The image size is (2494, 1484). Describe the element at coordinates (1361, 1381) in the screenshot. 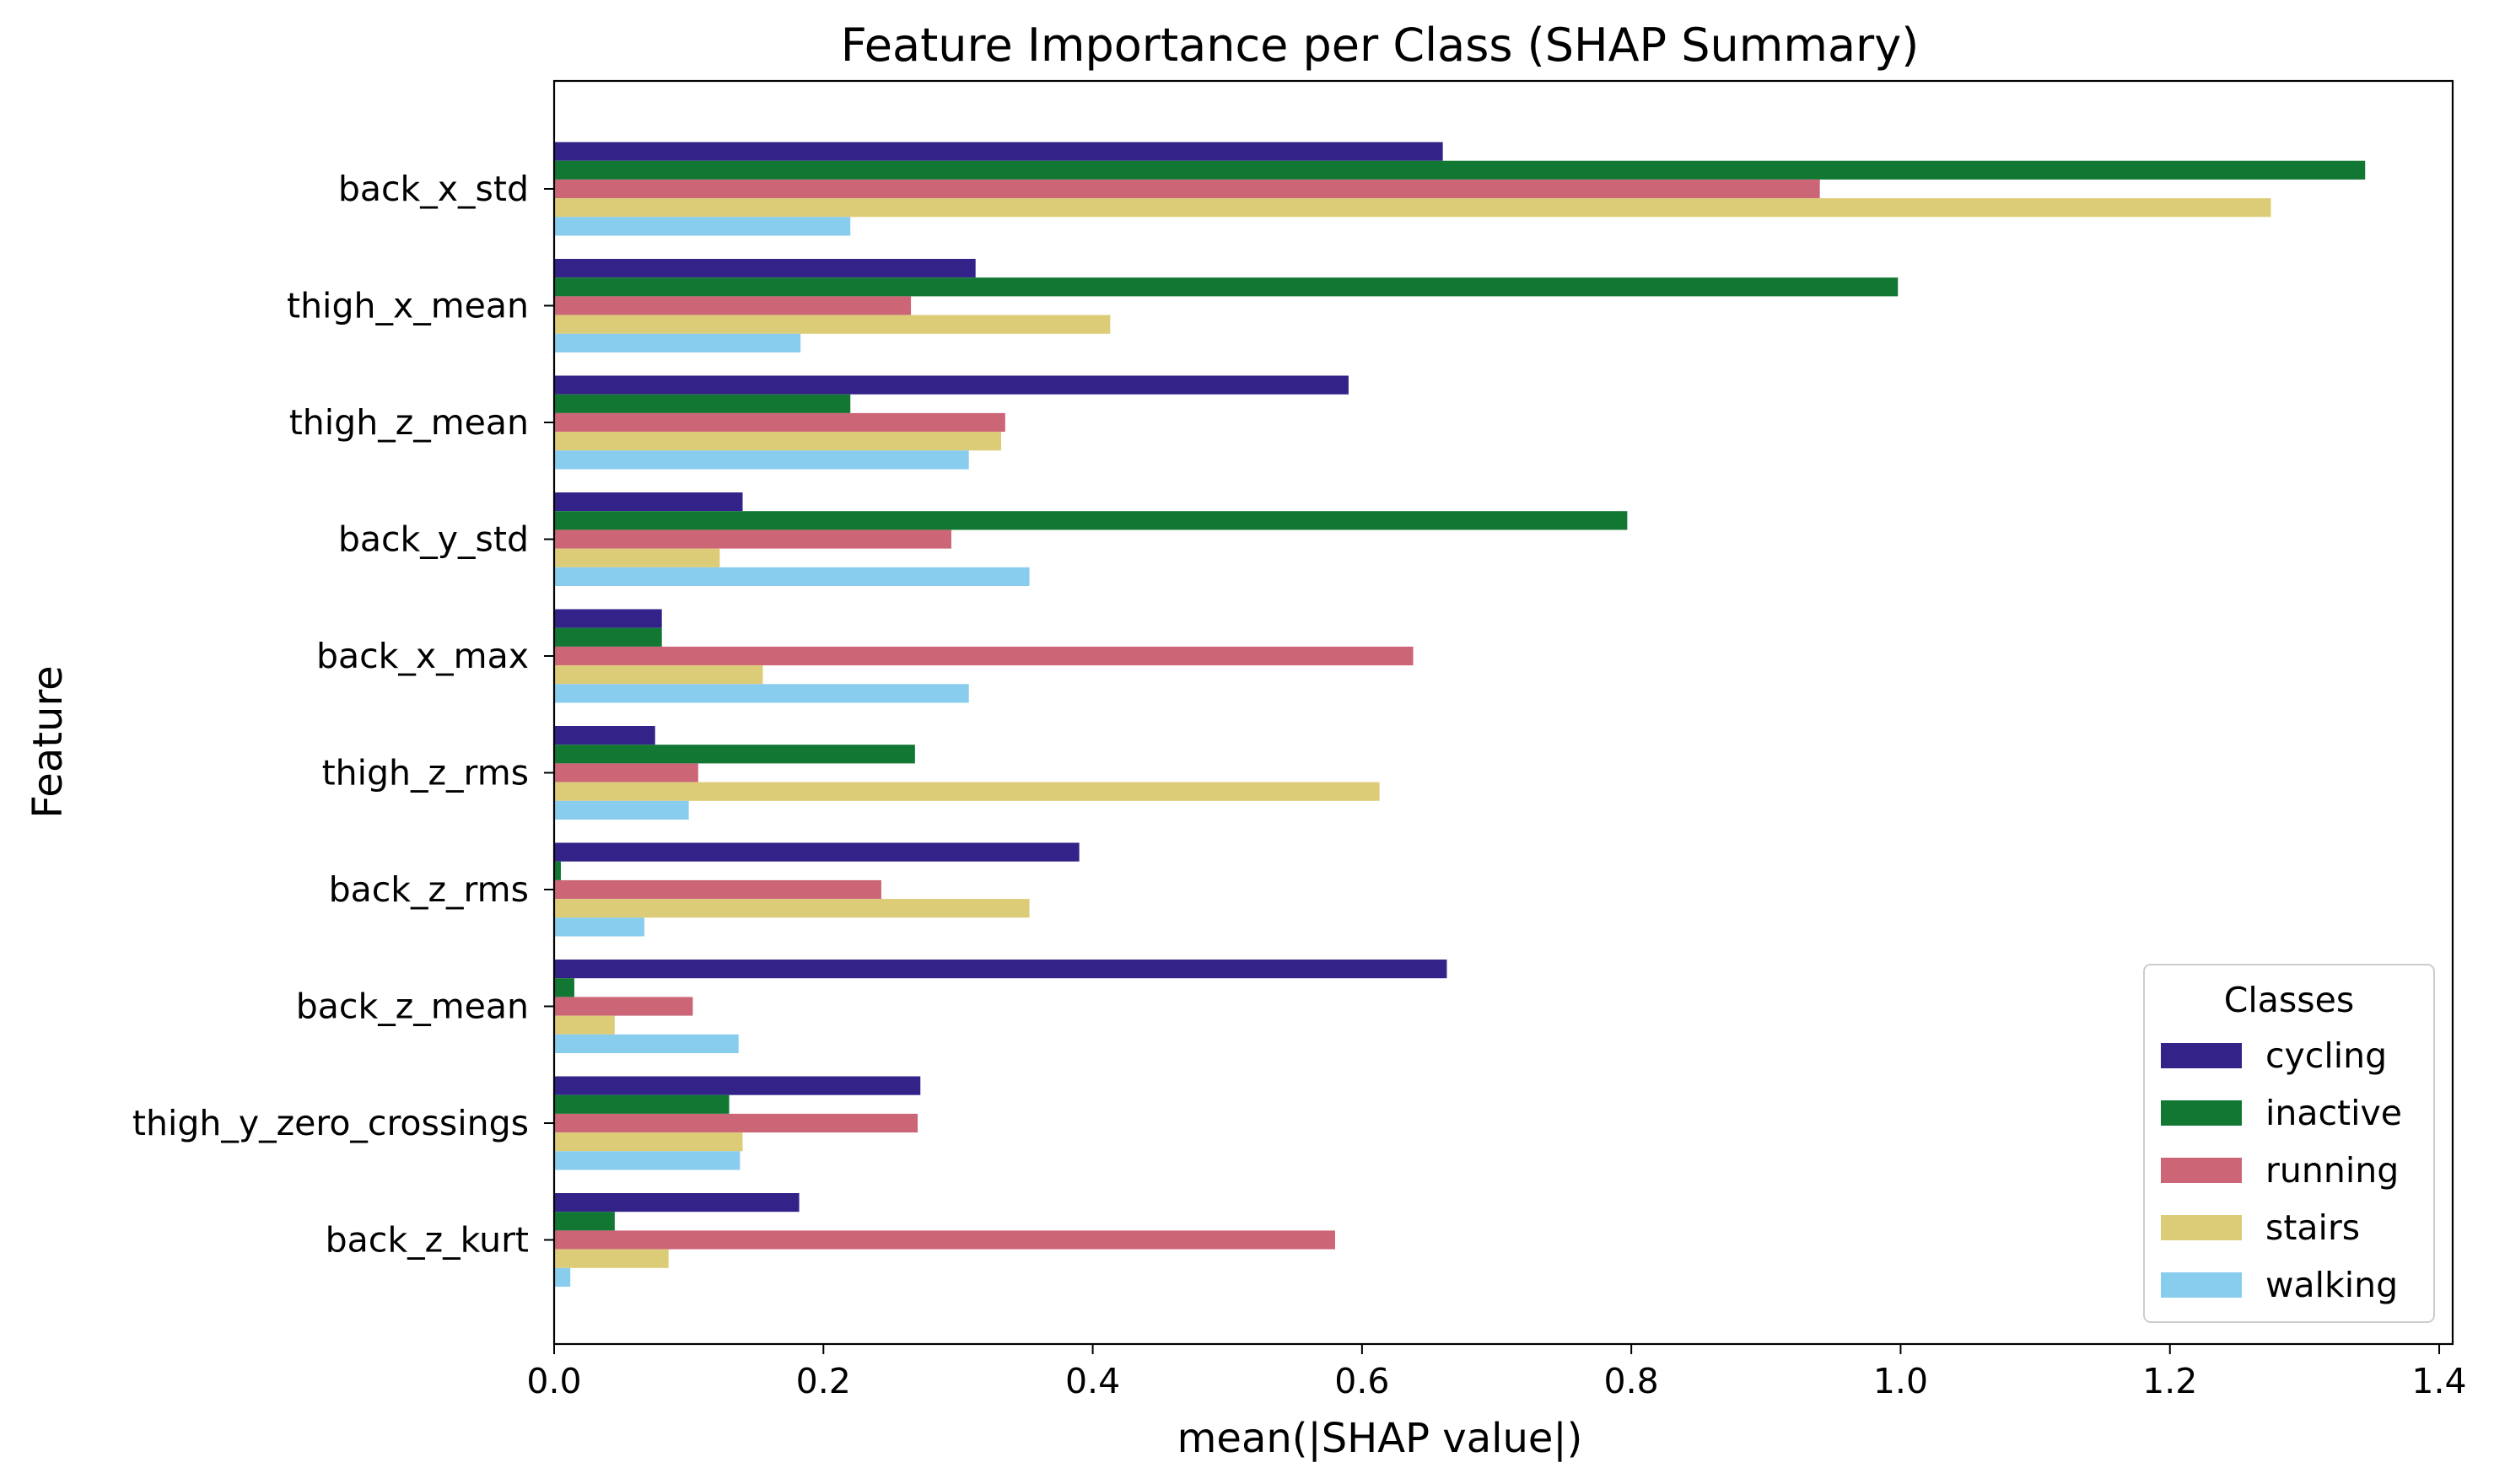

I see `x-tick-label: 0.6` at that location.